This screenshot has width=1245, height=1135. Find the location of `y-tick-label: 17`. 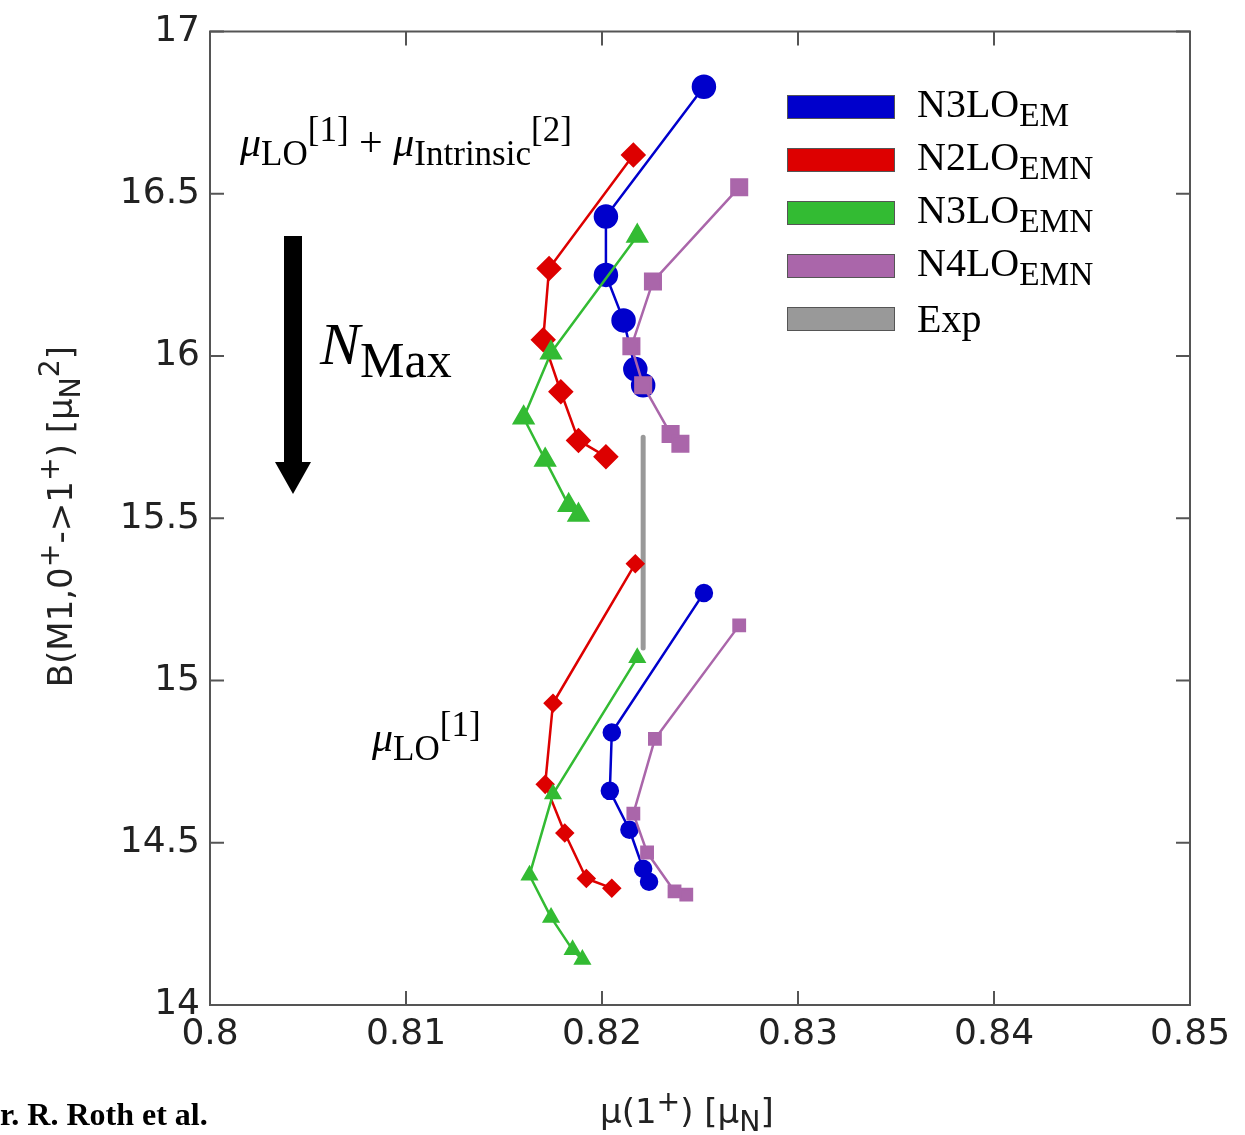

y-tick-label: 17 is located at coordinates (177, 28).